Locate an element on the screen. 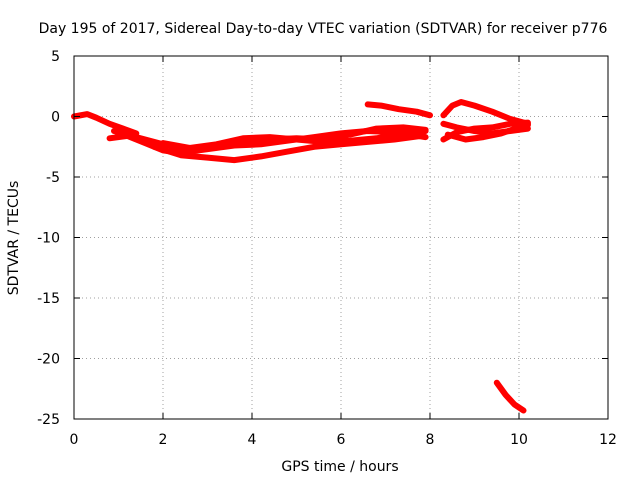 The image size is (640, 480). x-tick-labels: 0 2 4 6 8 10 12 is located at coordinates (343, 440).